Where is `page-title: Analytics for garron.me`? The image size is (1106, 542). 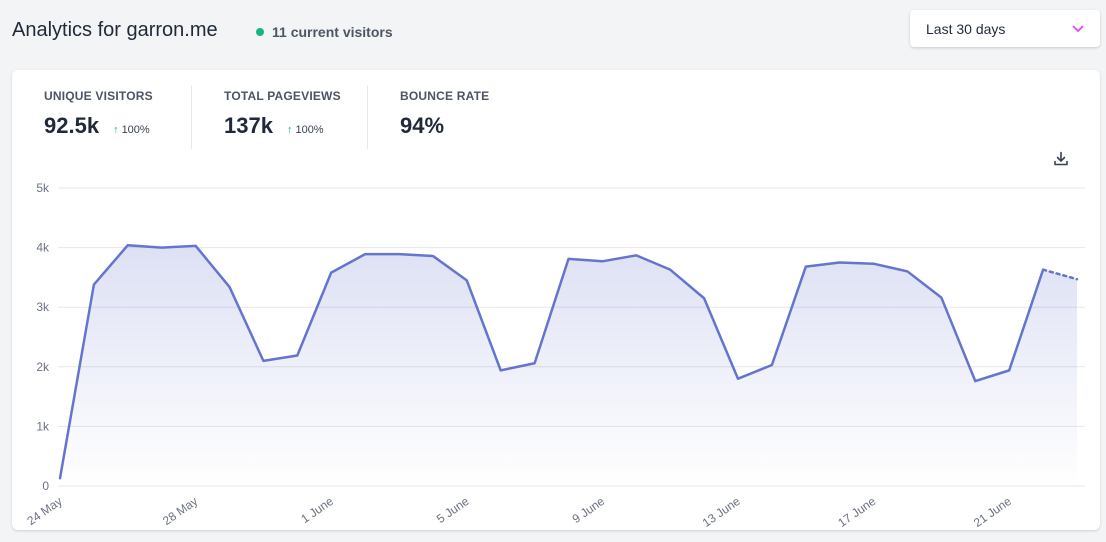
page-title: Analytics for garron.me is located at coordinates (115, 30).